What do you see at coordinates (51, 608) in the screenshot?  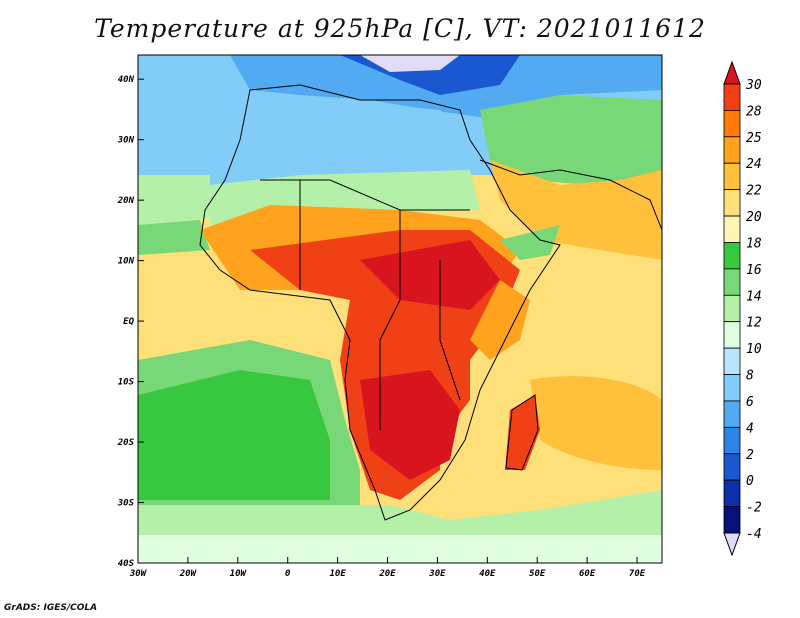 I see `credit-text: GrADS: IGES/COLA` at bounding box center [51, 608].